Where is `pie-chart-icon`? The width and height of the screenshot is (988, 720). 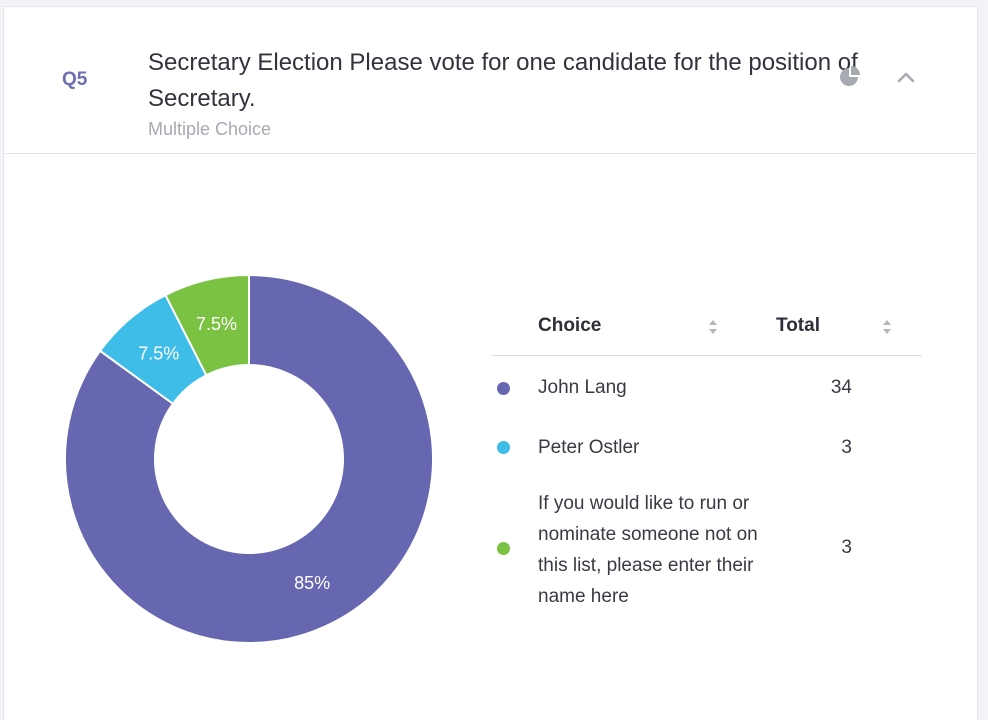
pie-chart-icon is located at coordinates (850, 77).